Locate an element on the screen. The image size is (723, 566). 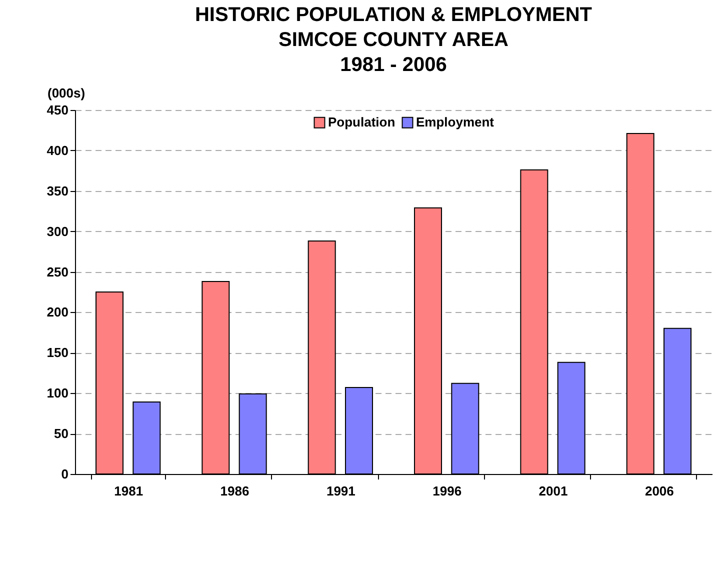
x-tick-label: 1981 is located at coordinates (129, 491).